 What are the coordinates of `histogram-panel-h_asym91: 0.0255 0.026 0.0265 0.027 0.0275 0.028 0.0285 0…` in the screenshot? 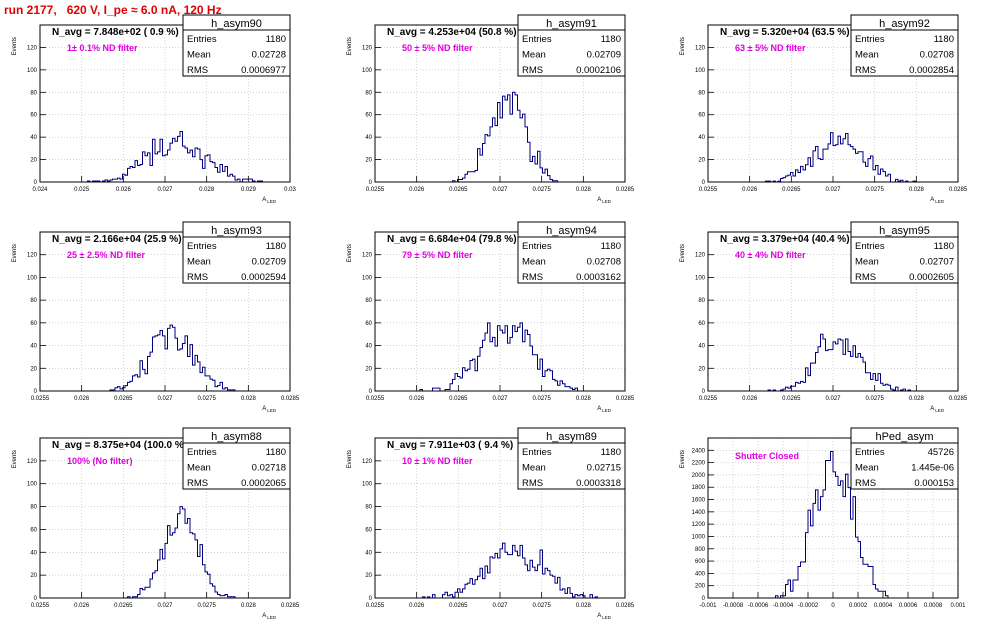 It's located at (491, 109).